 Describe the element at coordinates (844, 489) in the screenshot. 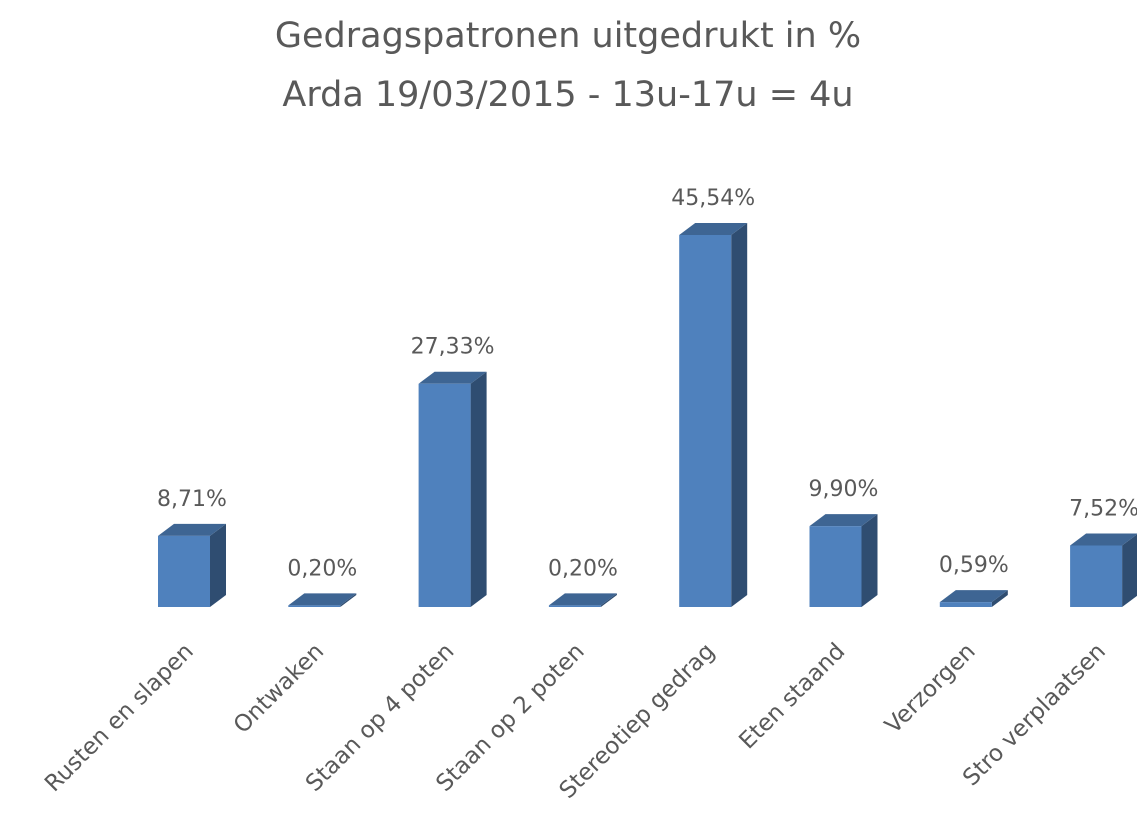

I see `data-label: 9,90%` at that location.